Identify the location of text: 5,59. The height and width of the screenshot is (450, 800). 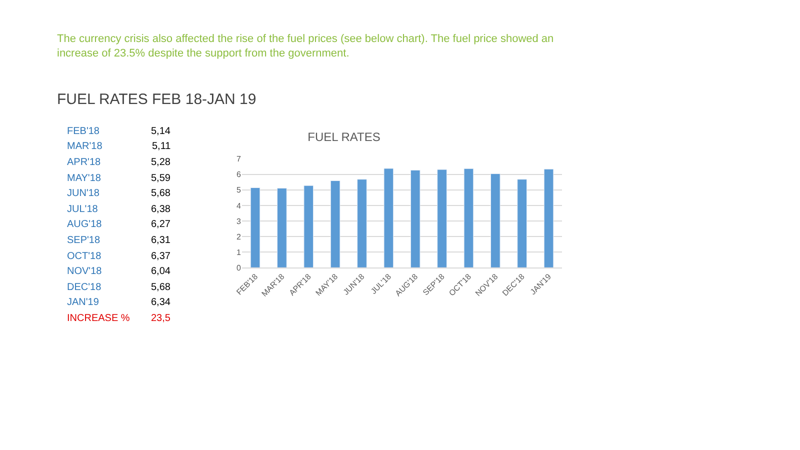
(161, 178).